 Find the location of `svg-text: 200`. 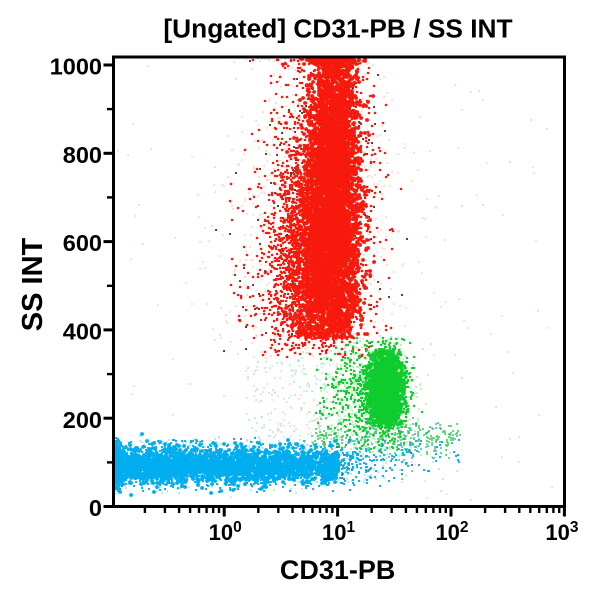

svg-text: 200 is located at coordinates (82, 420).